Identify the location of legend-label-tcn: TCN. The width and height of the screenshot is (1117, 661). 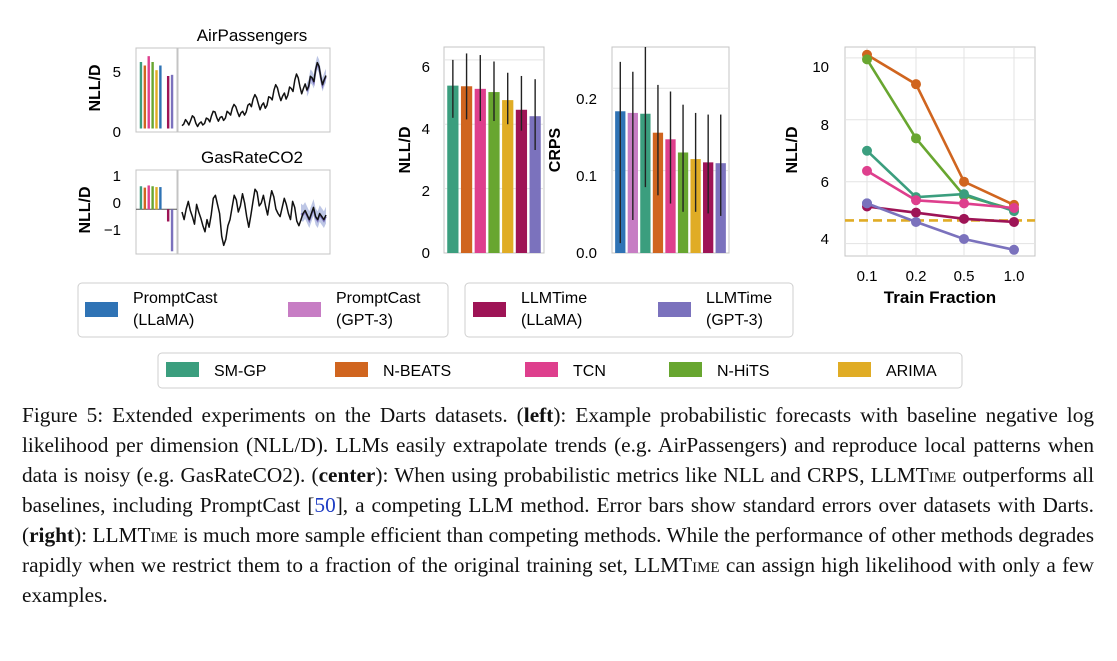
(589, 371).